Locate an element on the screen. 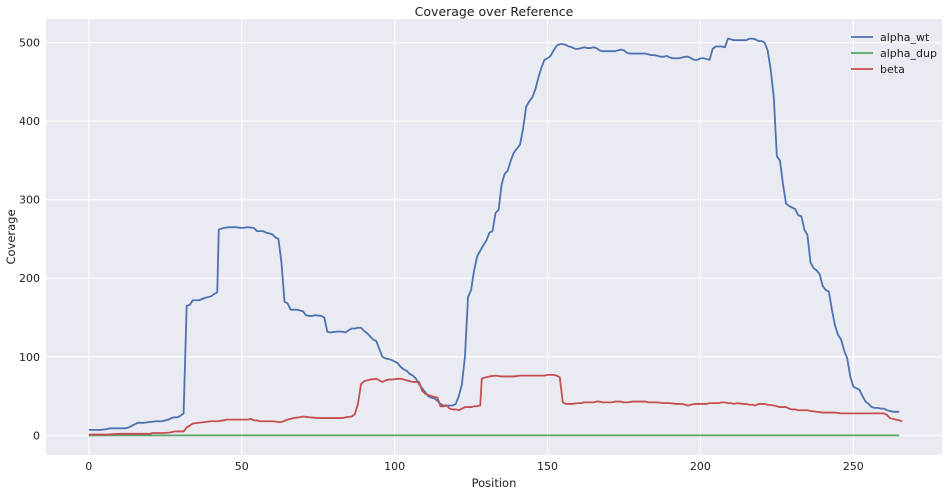 Image resolution: width=947 pixels, height=496 pixels. y-tick-label: 400 is located at coordinates (29, 121).